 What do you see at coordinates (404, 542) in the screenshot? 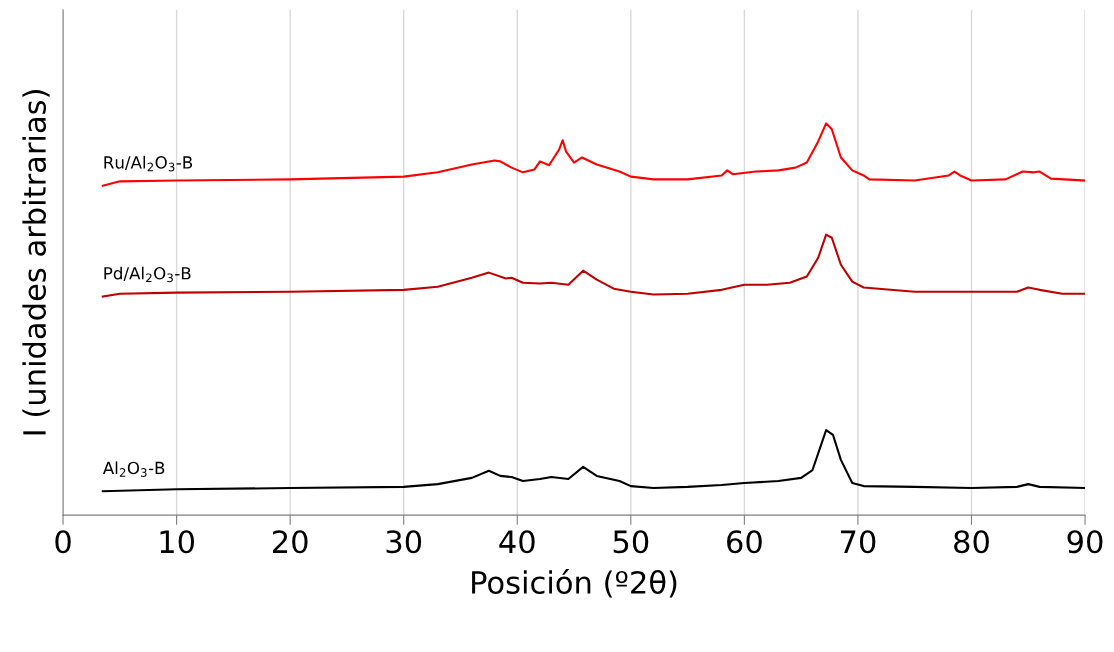
I see `x-tick-label: 30` at bounding box center [404, 542].